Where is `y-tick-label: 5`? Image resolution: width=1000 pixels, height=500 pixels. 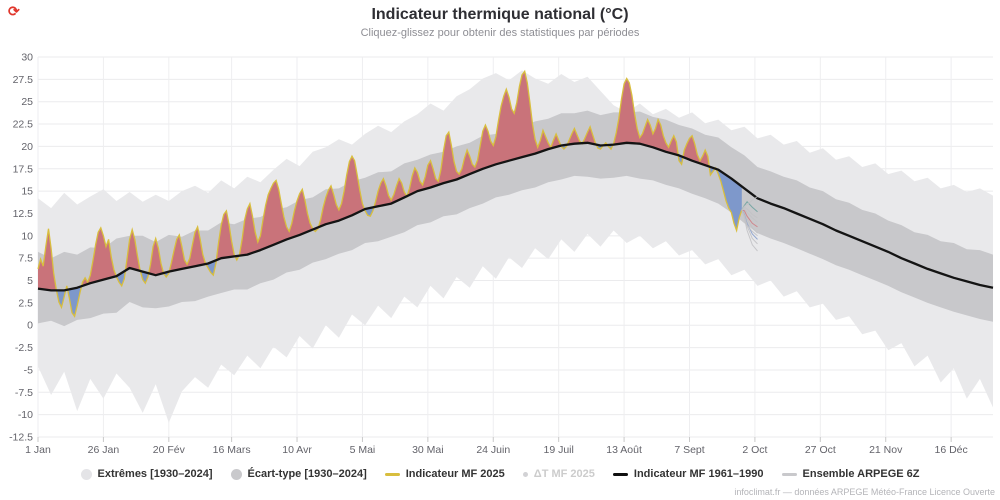 y-tick-label: 5 is located at coordinates (30, 281).